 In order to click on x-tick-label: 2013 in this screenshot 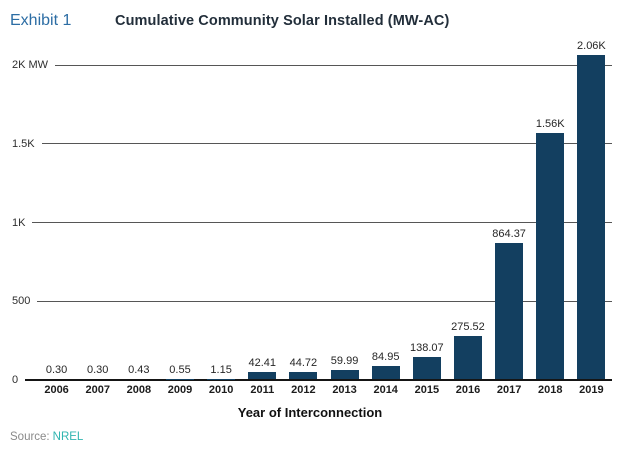, I will do `click(344, 390)`.